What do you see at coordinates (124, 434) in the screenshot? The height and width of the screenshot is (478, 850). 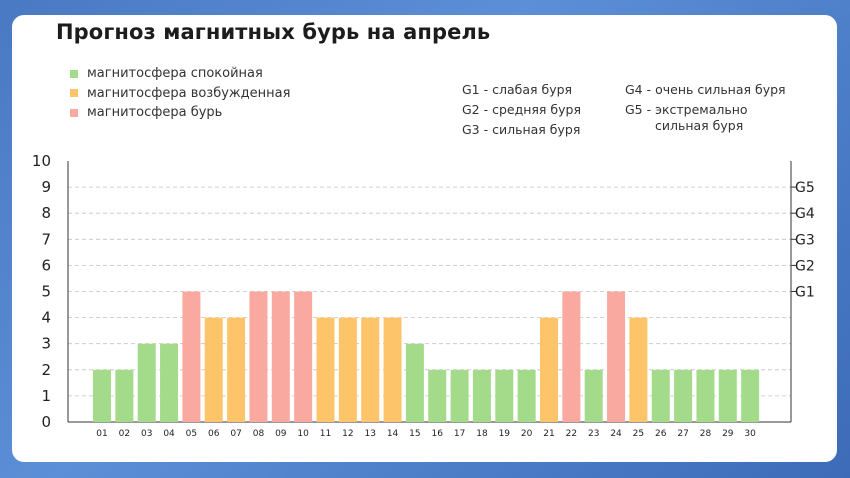 I see `x-tick-label: 02` at bounding box center [124, 434].